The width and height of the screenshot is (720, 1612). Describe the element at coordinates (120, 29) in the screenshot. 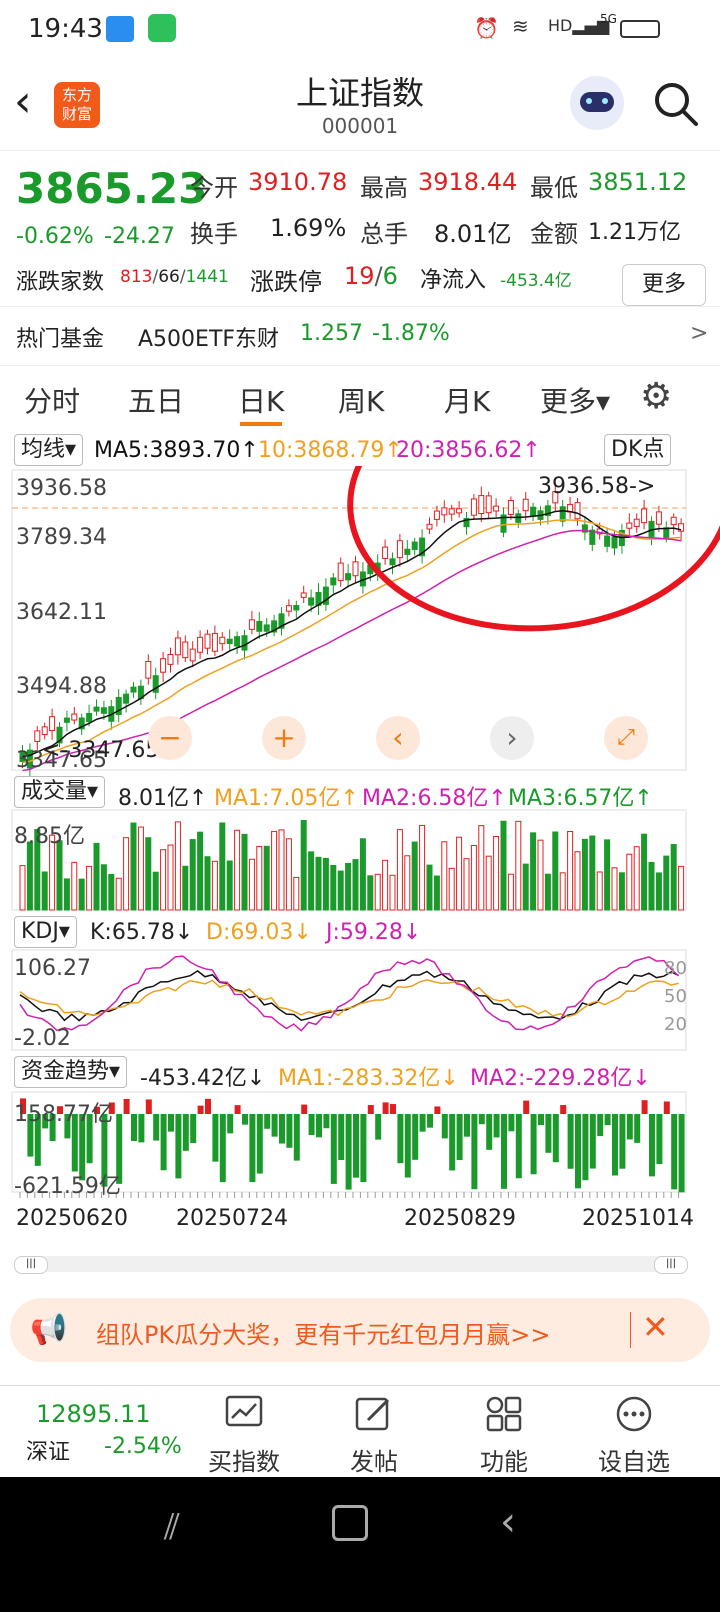

I see `taobao-icon` at that location.